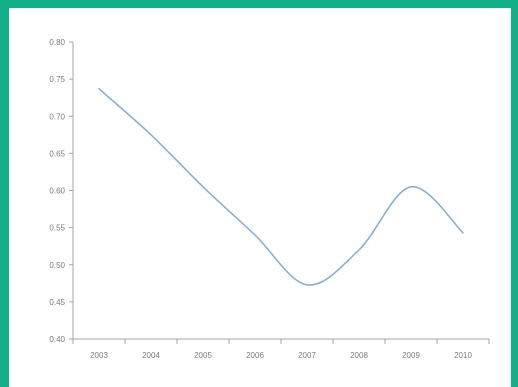 The height and width of the screenshot is (387, 518). Describe the element at coordinates (99, 355) in the screenshot. I see `x-tick-label: 2003` at that location.